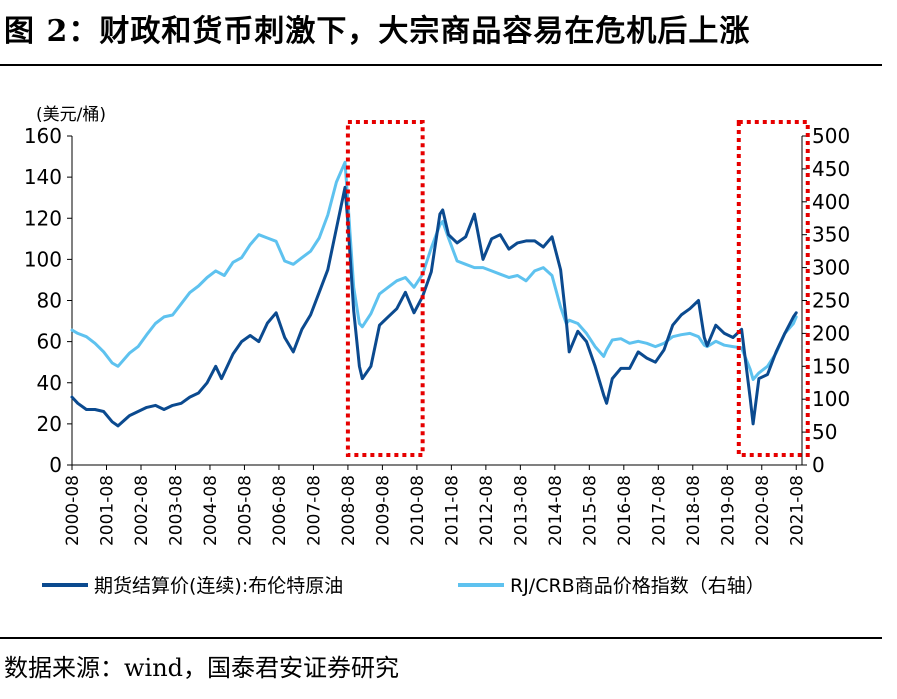 This screenshot has width=897, height=699. I want to click on y-axis-unit-label: (美元/桶), so click(71, 115).